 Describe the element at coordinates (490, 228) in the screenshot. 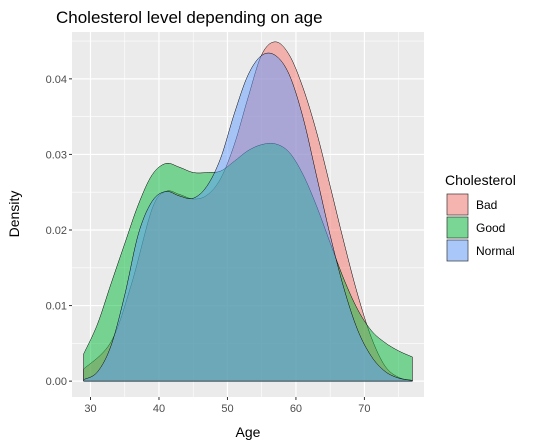

I see `legend-label-good: Good` at that location.